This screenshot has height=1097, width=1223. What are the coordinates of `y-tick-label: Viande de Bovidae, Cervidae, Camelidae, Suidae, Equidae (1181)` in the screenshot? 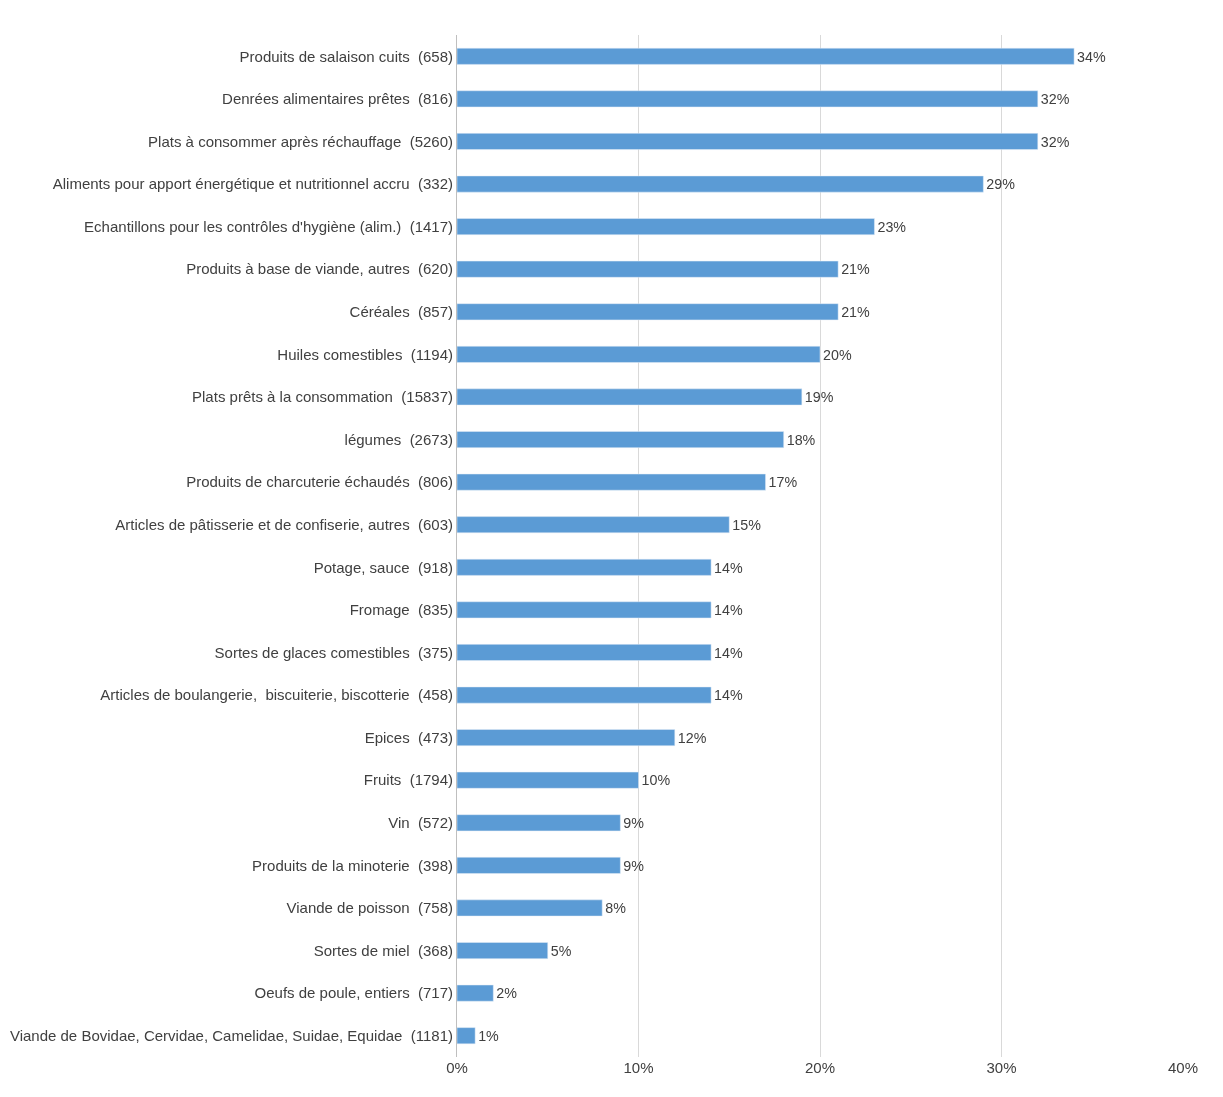 It's located at (231, 1035).